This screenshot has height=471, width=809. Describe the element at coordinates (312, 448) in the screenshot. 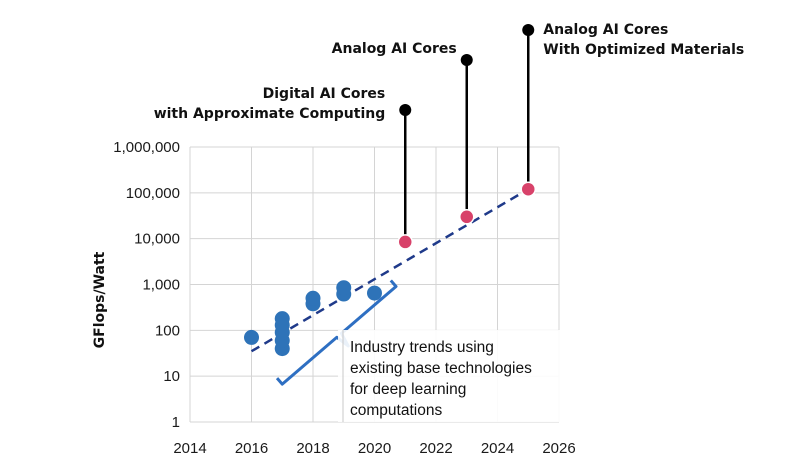

I see `x-tick-label: 2018` at that location.